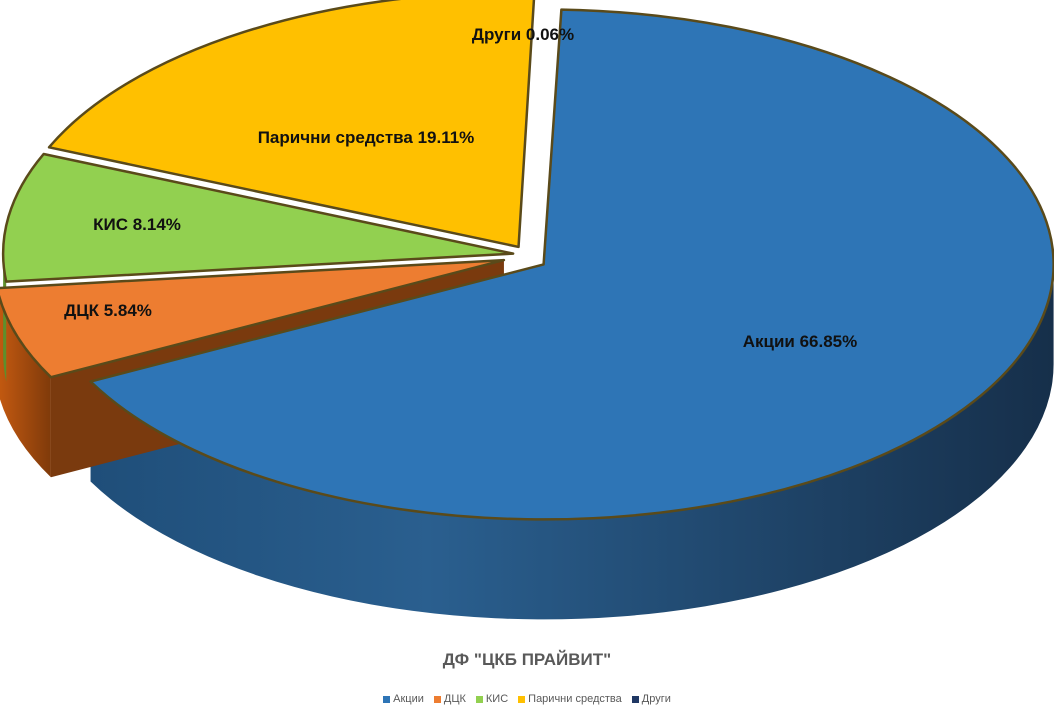 The image size is (1054, 720). I want to click on slice-kis, so click(258, 217).